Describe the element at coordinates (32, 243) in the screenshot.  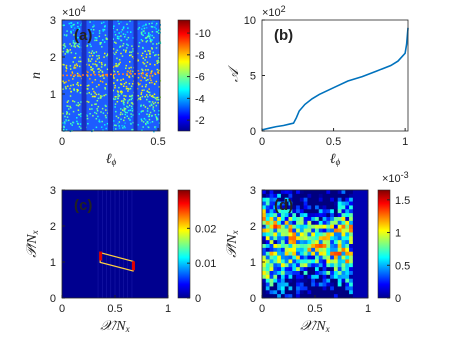
I see `y-axis-label: 𝒫/Nx` at that location.